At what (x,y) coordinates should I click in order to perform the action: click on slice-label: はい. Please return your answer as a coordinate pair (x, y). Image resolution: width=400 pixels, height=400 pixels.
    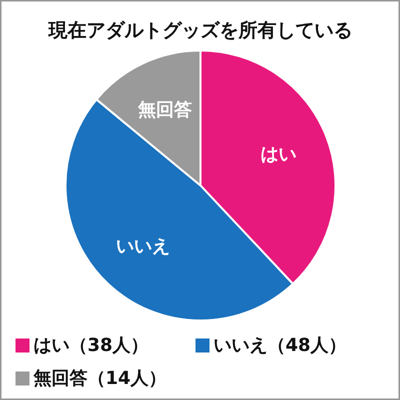
    Looking at the image, I should click on (278, 155).